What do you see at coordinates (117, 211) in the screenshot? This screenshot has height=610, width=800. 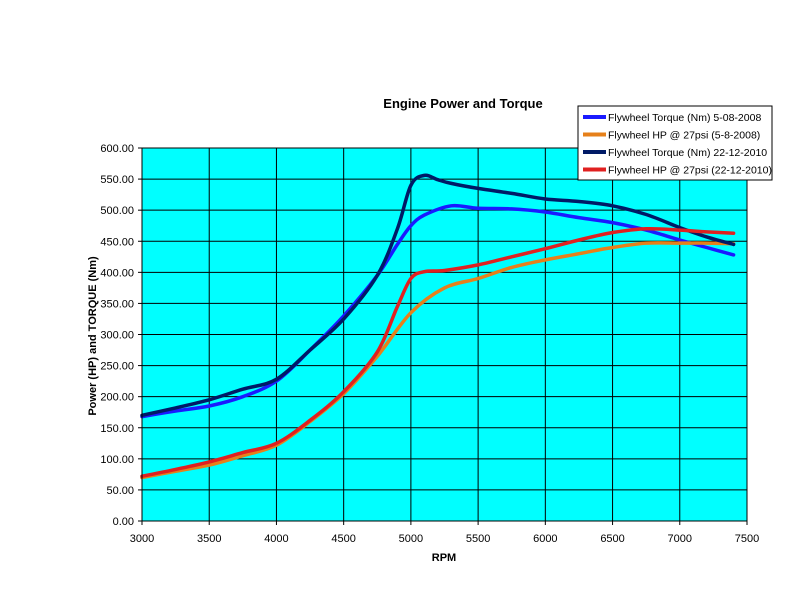 I see `y-tick-label: 500.00` at bounding box center [117, 211].